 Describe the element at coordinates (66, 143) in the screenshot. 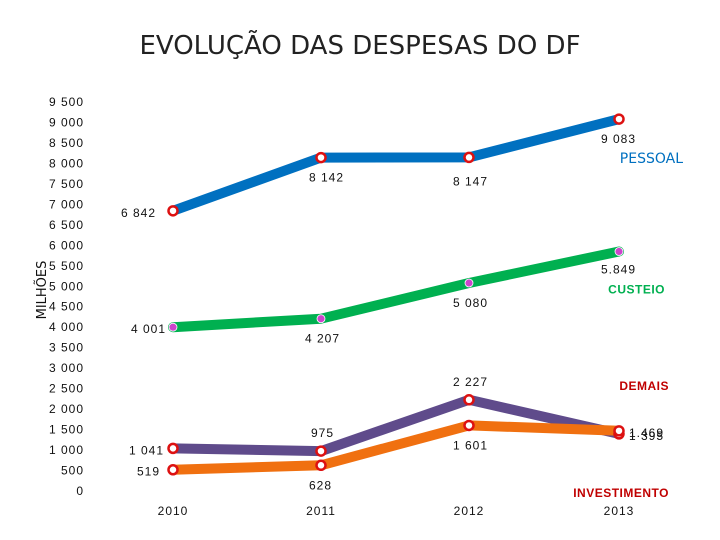

I see `y-tick-label-8500: 8 500` at that location.